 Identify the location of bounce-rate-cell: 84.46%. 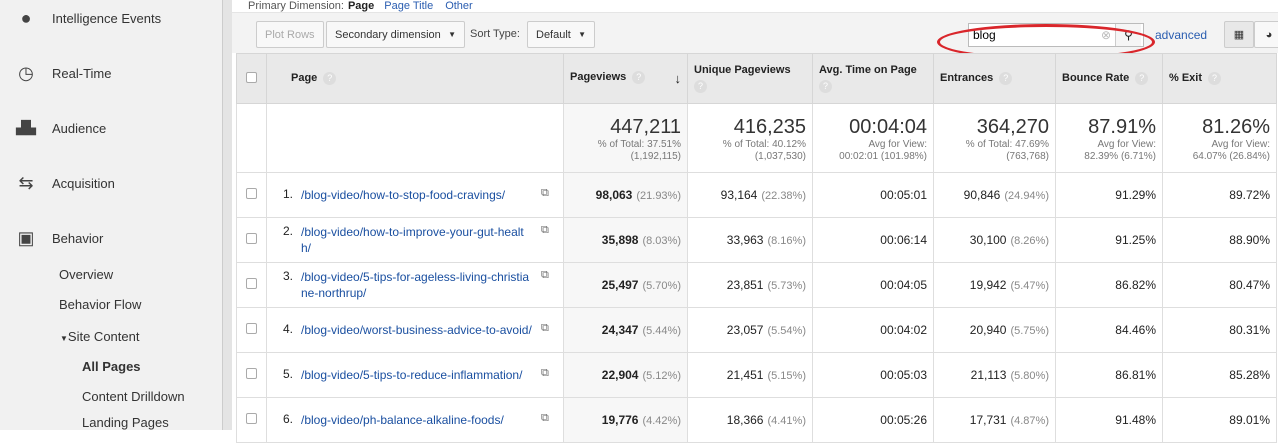
(1109, 330).